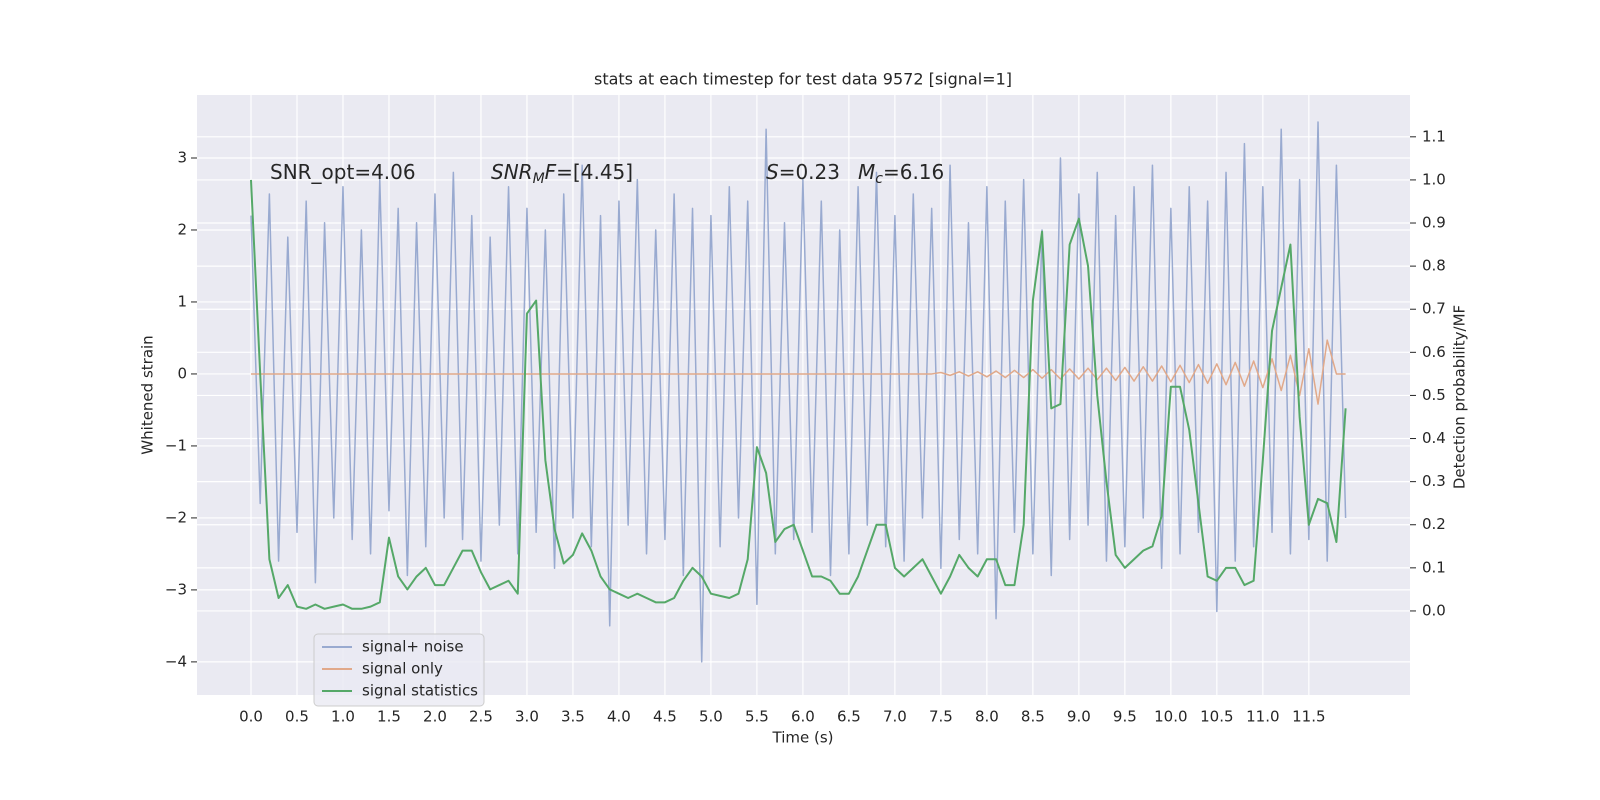 The image size is (1600, 800). Describe the element at coordinates (389, 717) in the screenshot. I see `x-tick-label: 1.5` at that location.